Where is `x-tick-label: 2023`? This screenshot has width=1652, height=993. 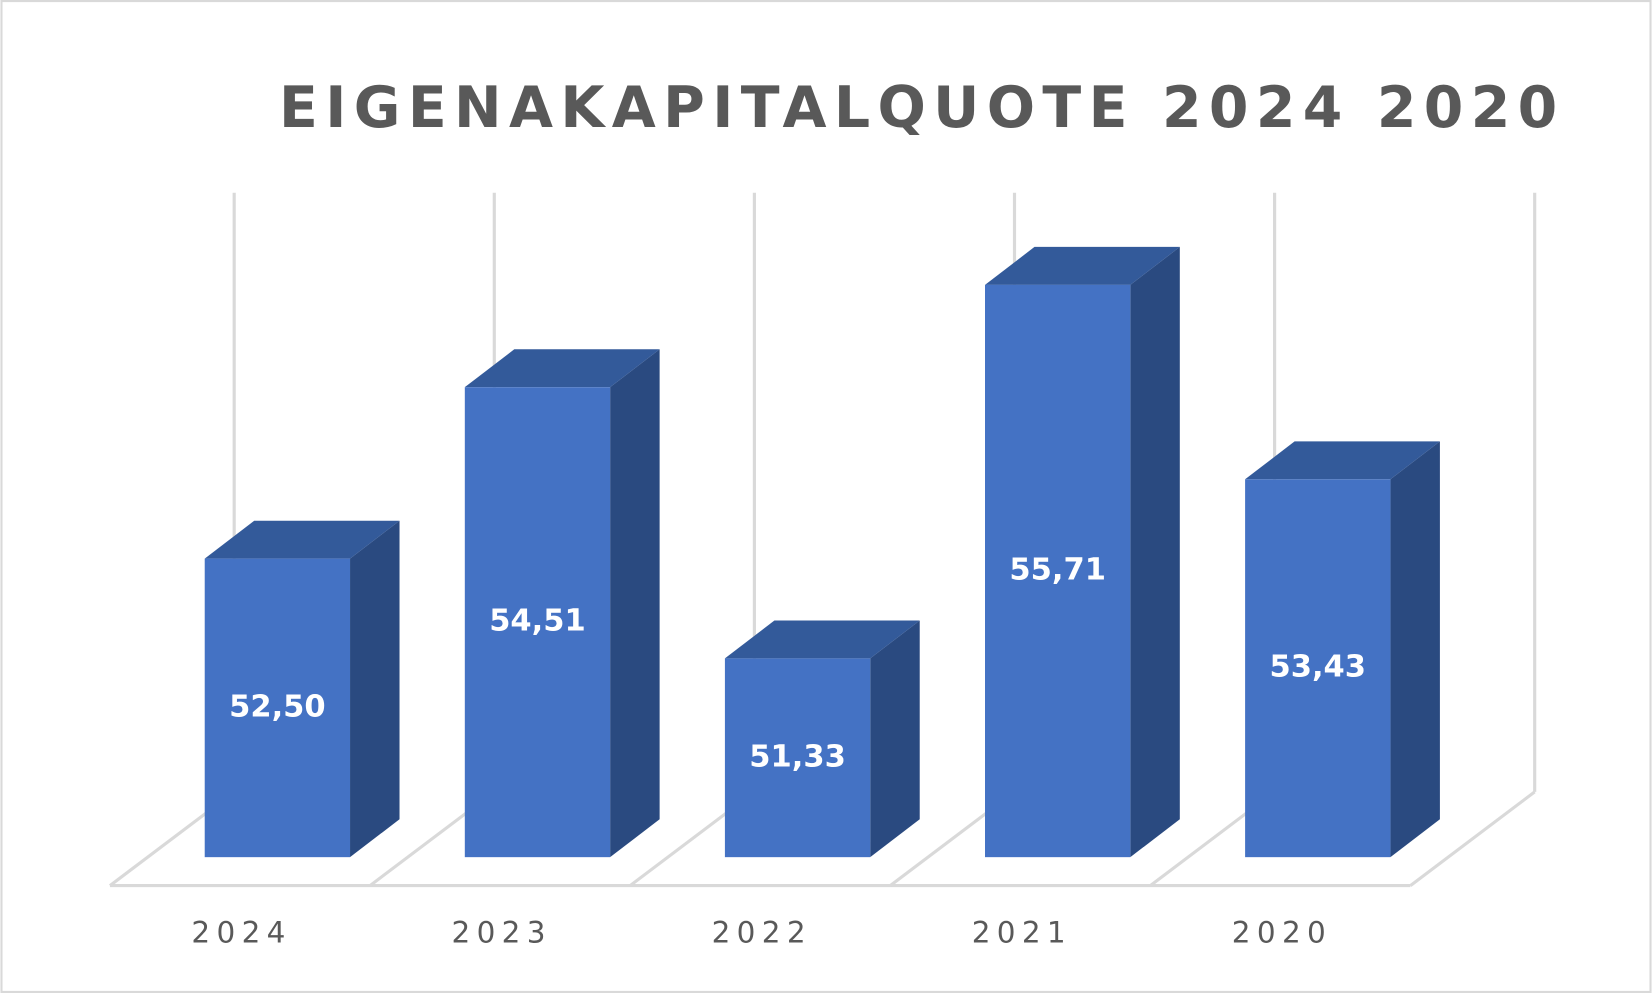
x-tick-label: 2023 is located at coordinates (502, 933).